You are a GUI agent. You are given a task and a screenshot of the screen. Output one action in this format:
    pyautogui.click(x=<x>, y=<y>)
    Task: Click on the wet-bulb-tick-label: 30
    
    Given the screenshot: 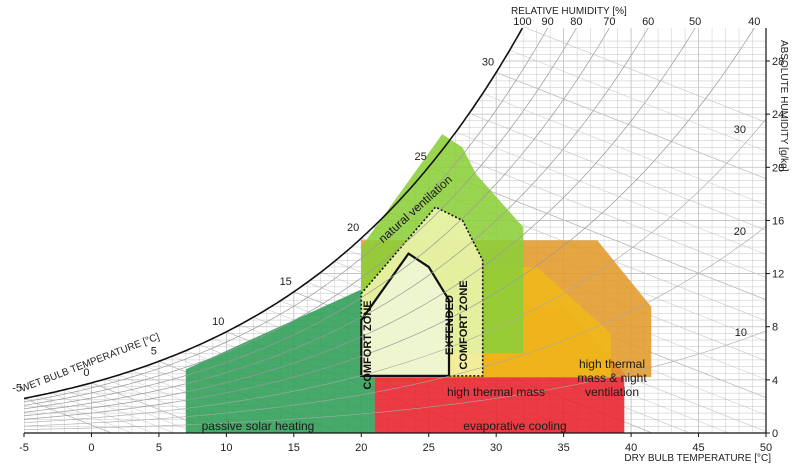 What is the action you would take?
    pyautogui.click(x=488, y=62)
    